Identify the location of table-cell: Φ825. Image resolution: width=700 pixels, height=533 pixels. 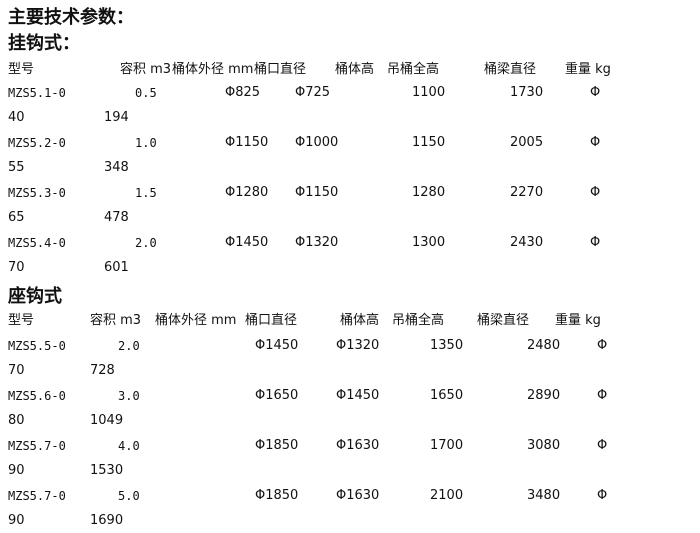
(243, 92).